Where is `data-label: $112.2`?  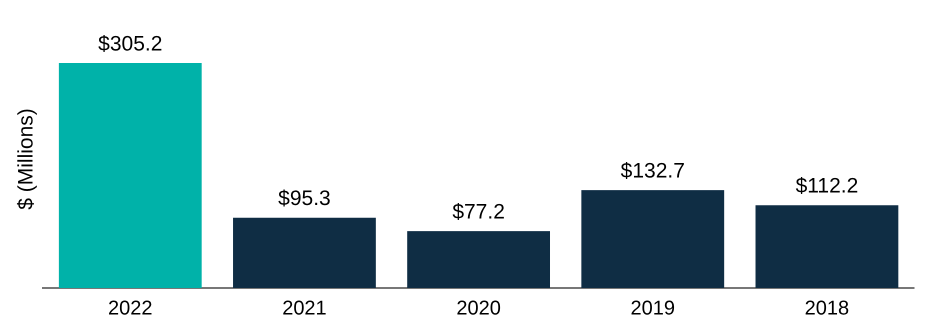
data-label: $112.2 is located at coordinates (827, 186).